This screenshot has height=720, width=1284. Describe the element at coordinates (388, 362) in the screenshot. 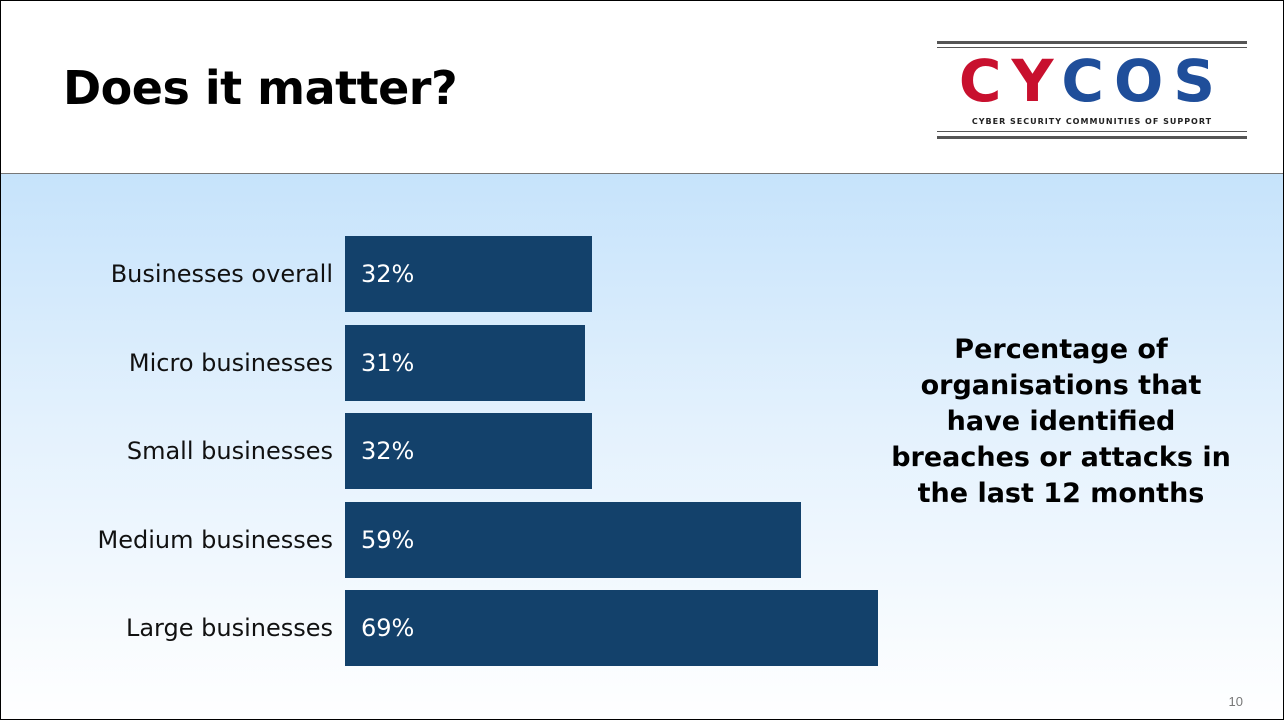

I see `bar-value-label: 31%` at that location.